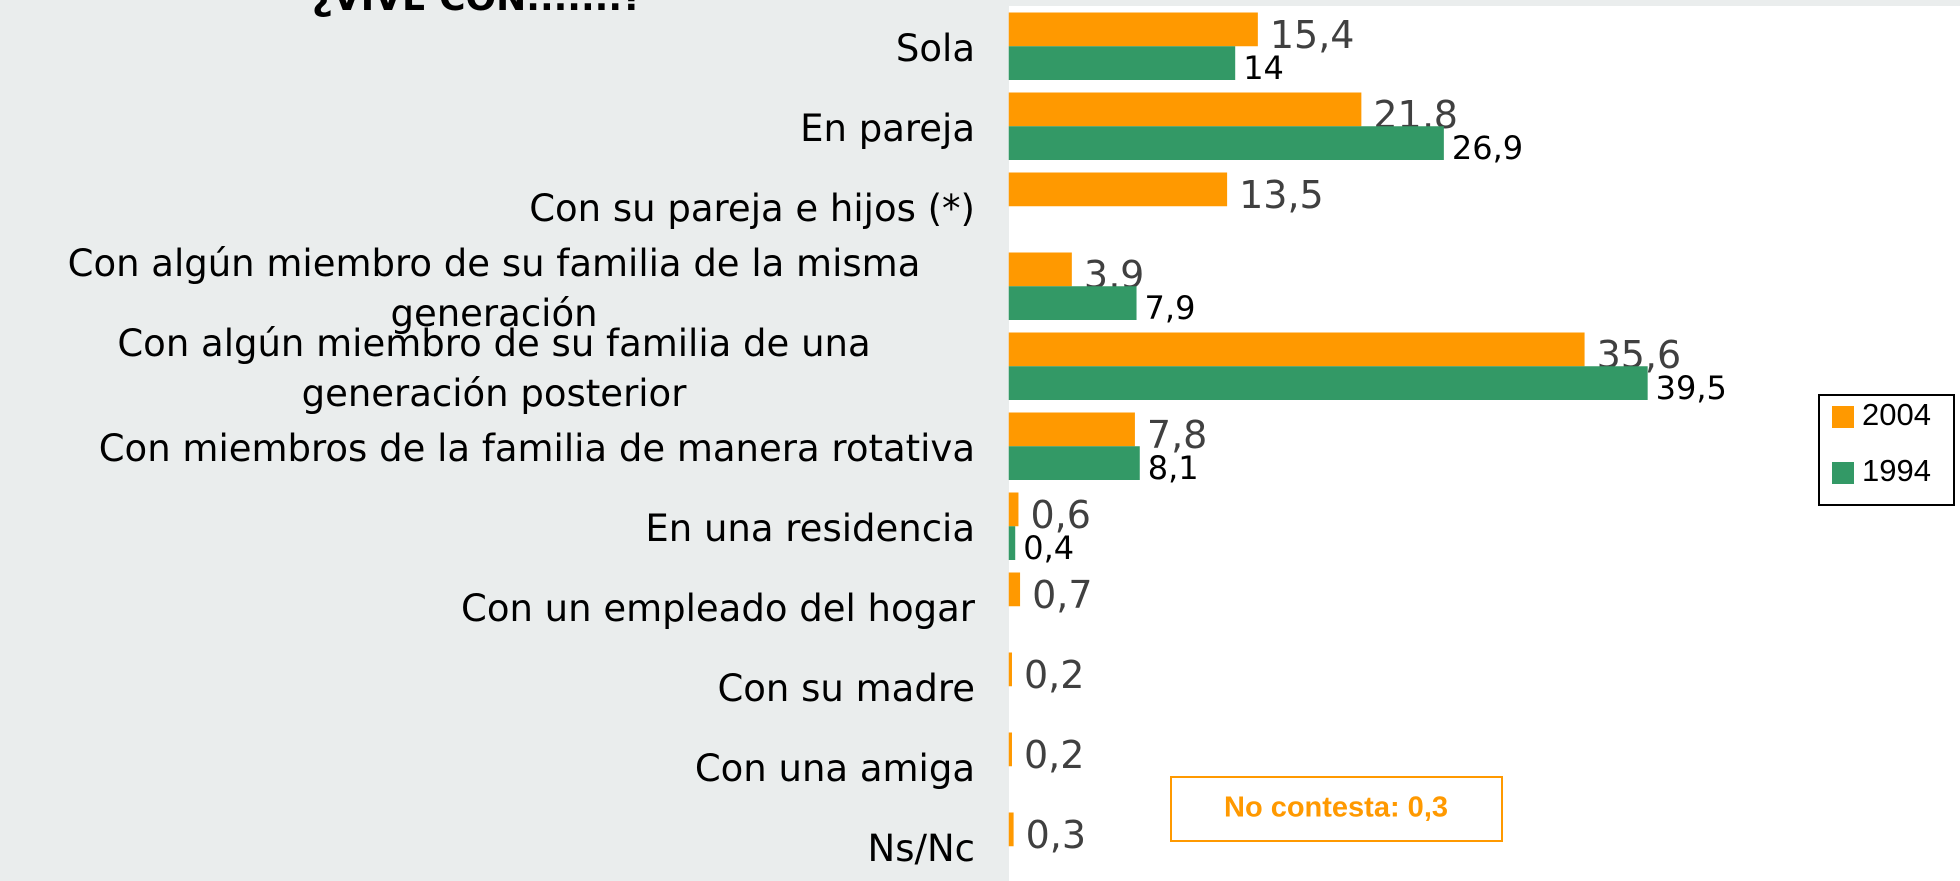  What do you see at coordinates (810, 528) in the screenshot?
I see `category-label: En una residencia` at bounding box center [810, 528].